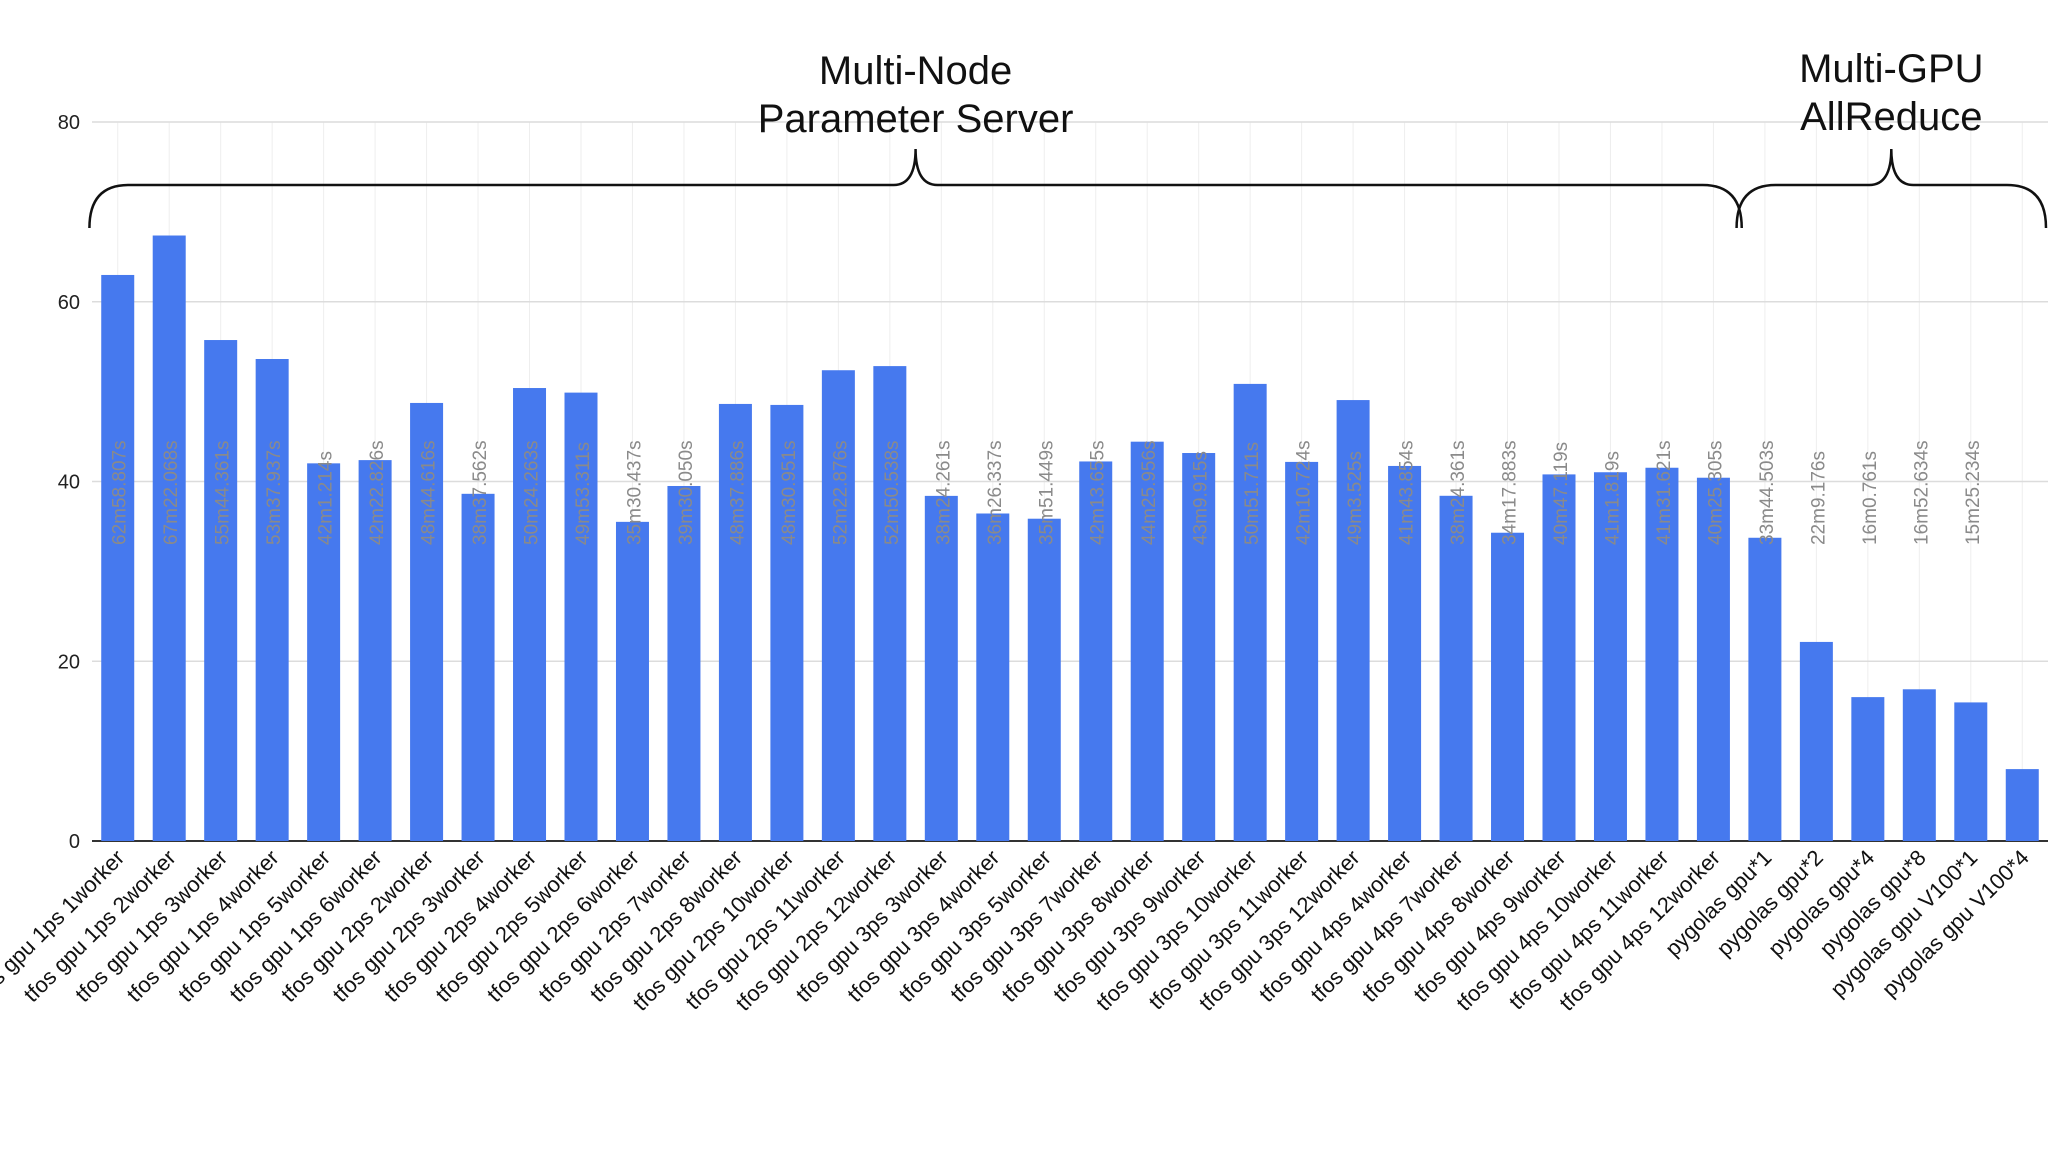 The height and width of the screenshot is (1152, 2048). What do you see at coordinates (532, 492) in the screenshot?
I see `data-label: 50m24.263s` at bounding box center [532, 492].